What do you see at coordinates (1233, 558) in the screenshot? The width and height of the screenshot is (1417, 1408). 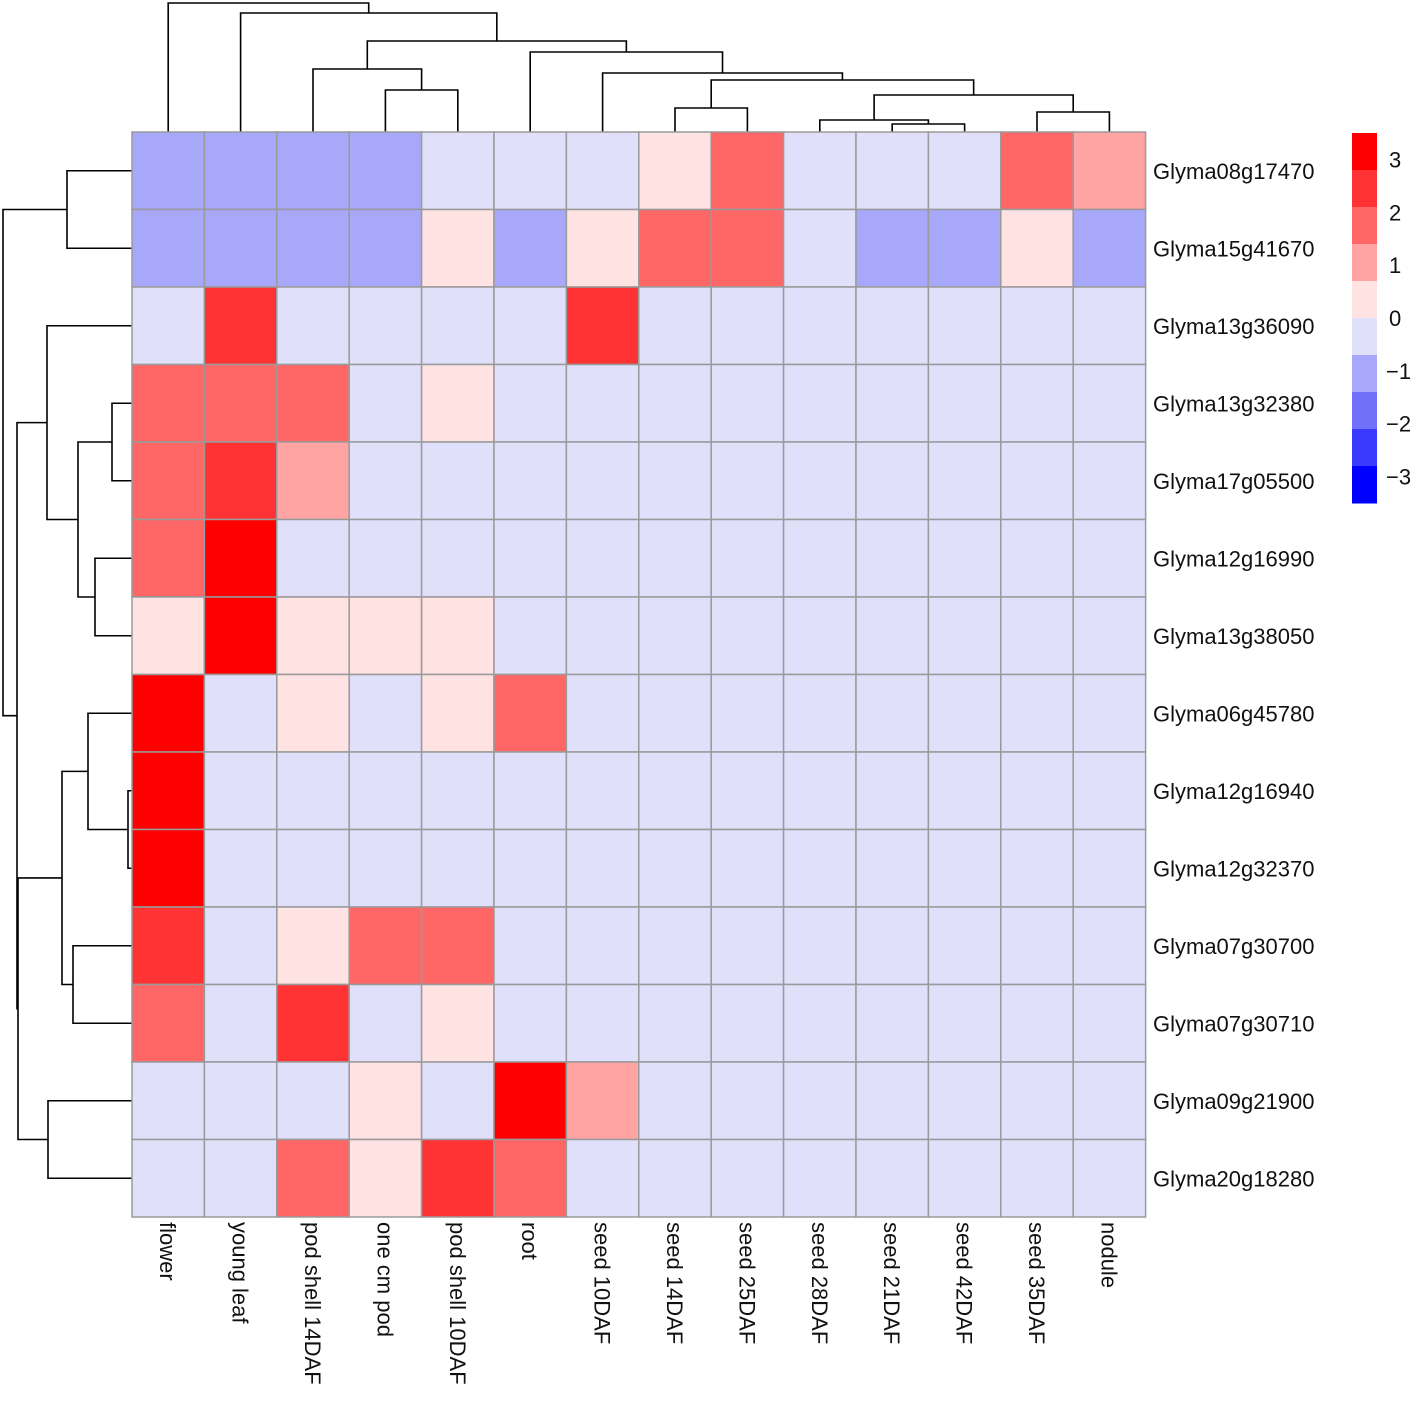 I see `row-label: Glyma12g16990` at bounding box center [1233, 558].